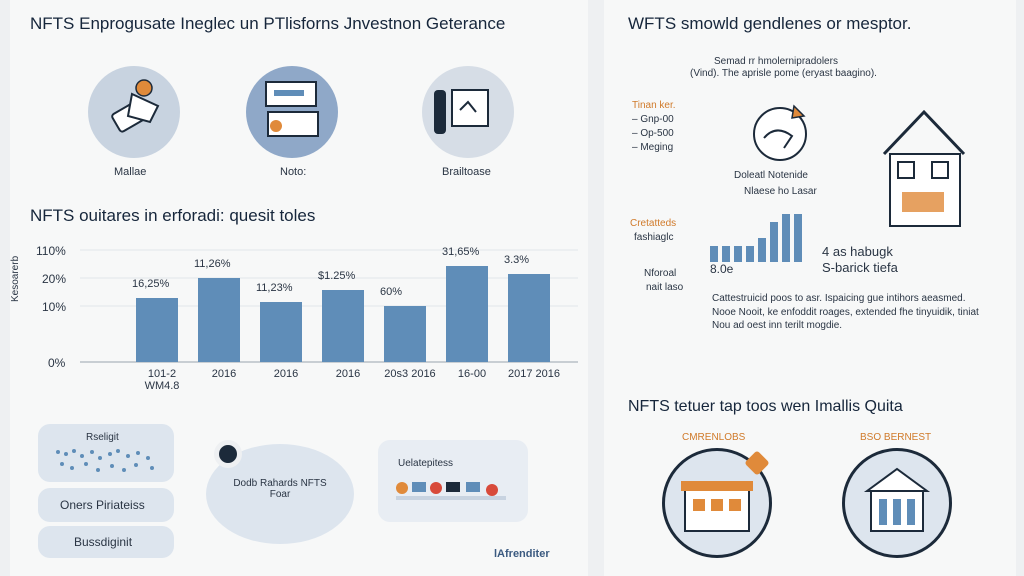  What do you see at coordinates (453, 481) in the screenshot?
I see `legend-card: Uelatepitess` at bounding box center [453, 481].